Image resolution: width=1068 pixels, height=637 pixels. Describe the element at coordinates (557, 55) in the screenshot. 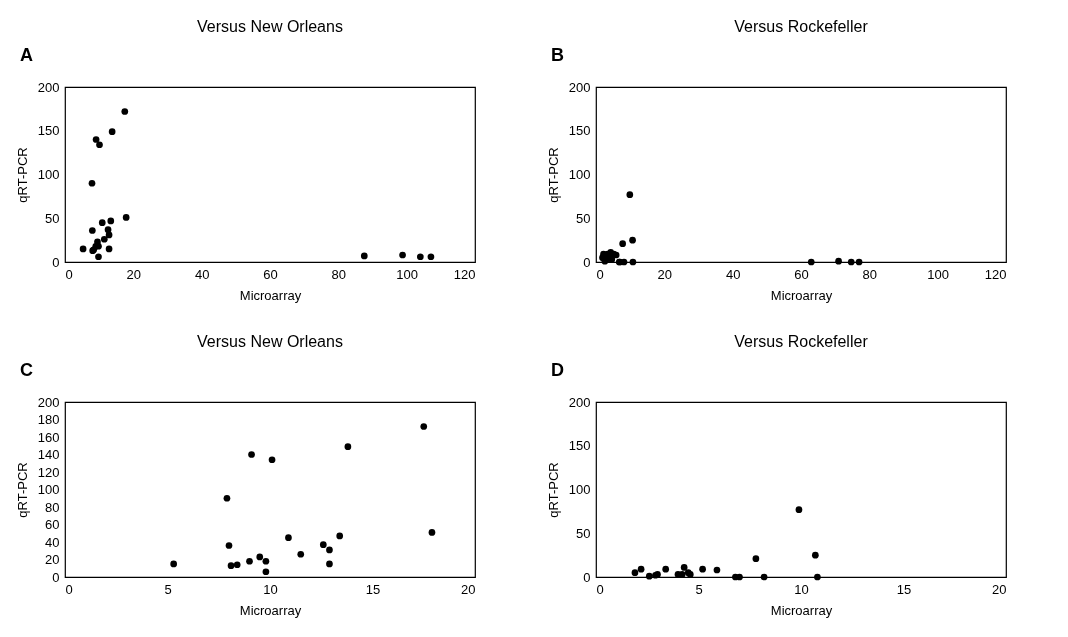

I see `text: B` at that location.